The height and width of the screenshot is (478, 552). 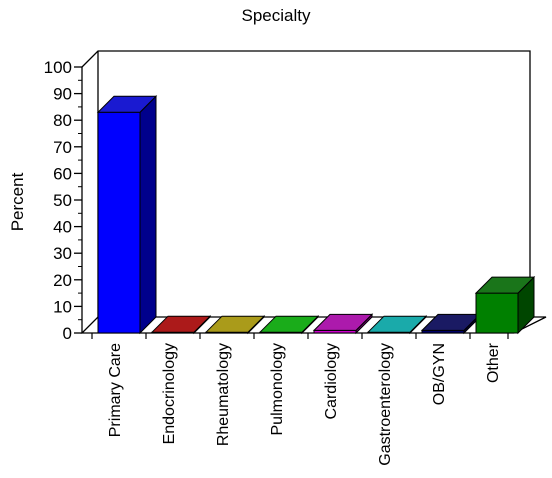 What do you see at coordinates (276, 15) in the screenshot?
I see `chart-title: Specialty` at bounding box center [276, 15].